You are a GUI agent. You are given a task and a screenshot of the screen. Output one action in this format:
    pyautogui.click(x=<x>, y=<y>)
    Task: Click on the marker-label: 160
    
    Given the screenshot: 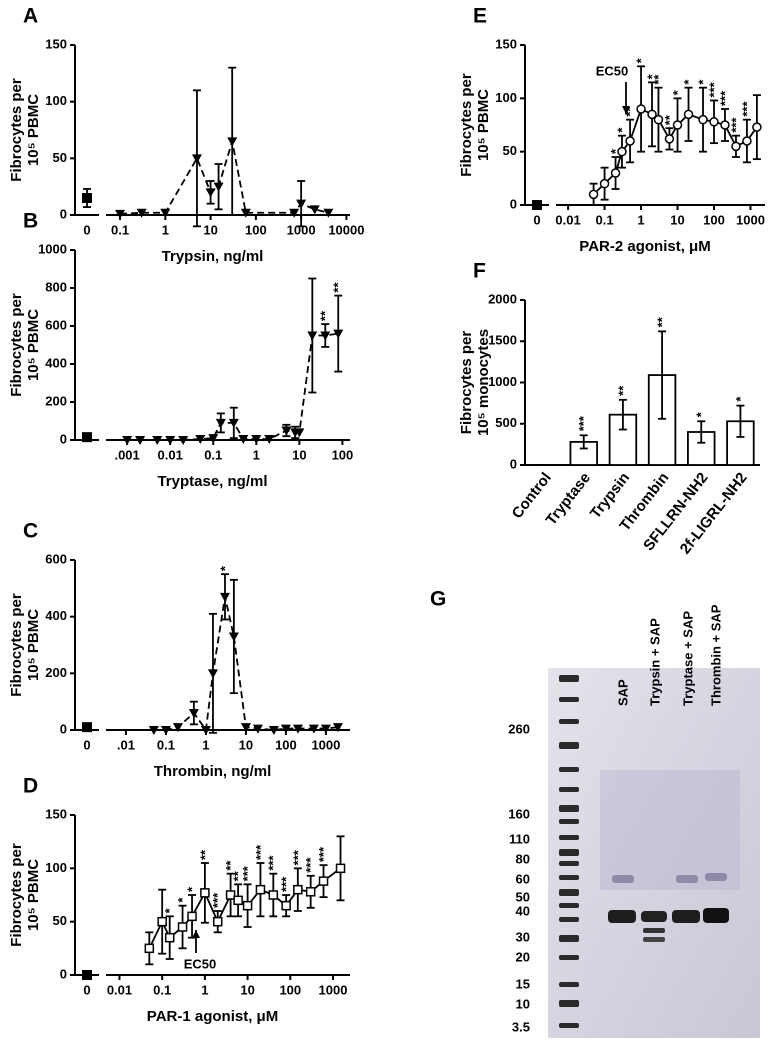 What is the action you would take?
    pyautogui.click(x=519, y=813)
    